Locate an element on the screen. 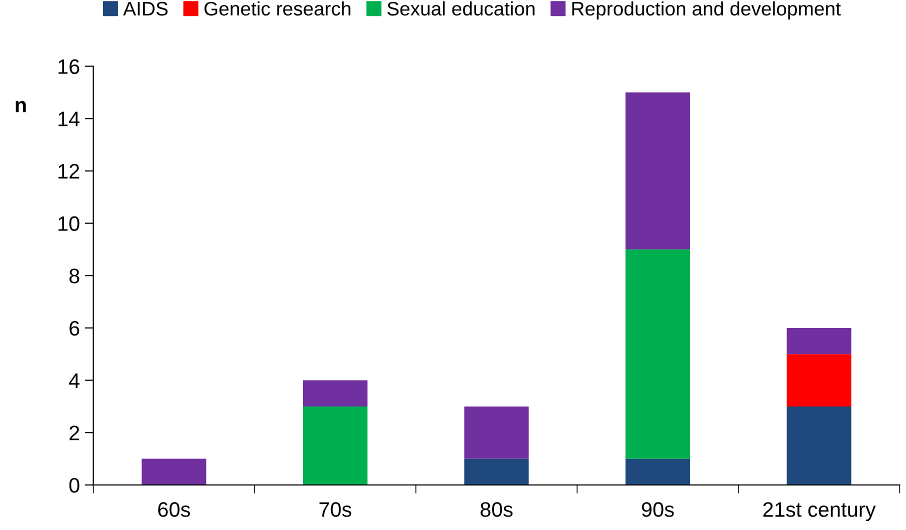 The height and width of the screenshot is (530, 906). y-tick-label: 8 is located at coordinates (74, 276).